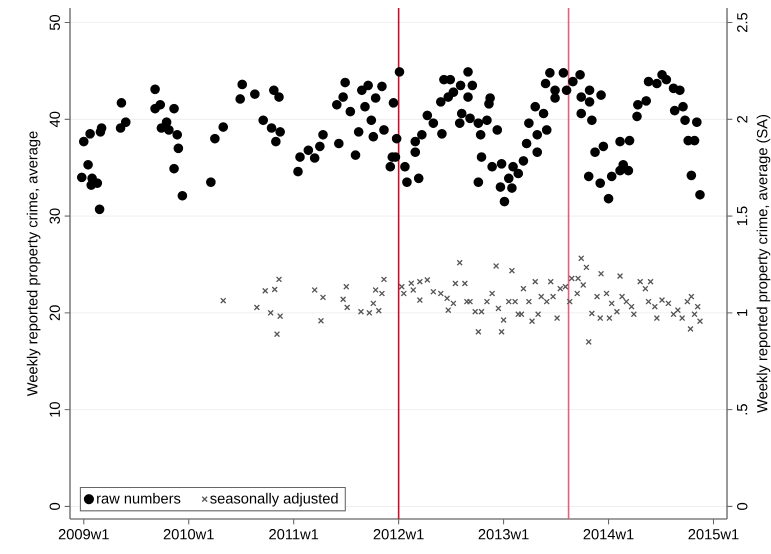  I want to click on y2-tick-label: 0, so click(742, 506).